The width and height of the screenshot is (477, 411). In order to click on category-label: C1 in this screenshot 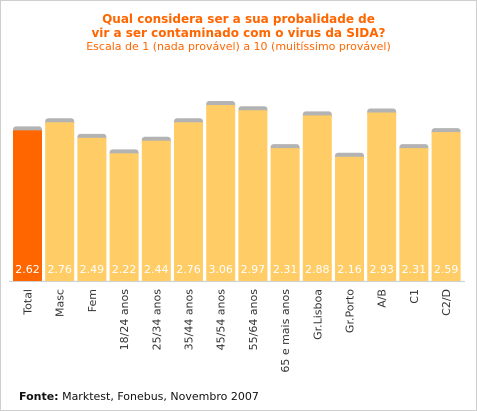, I will do `click(414, 296)`.